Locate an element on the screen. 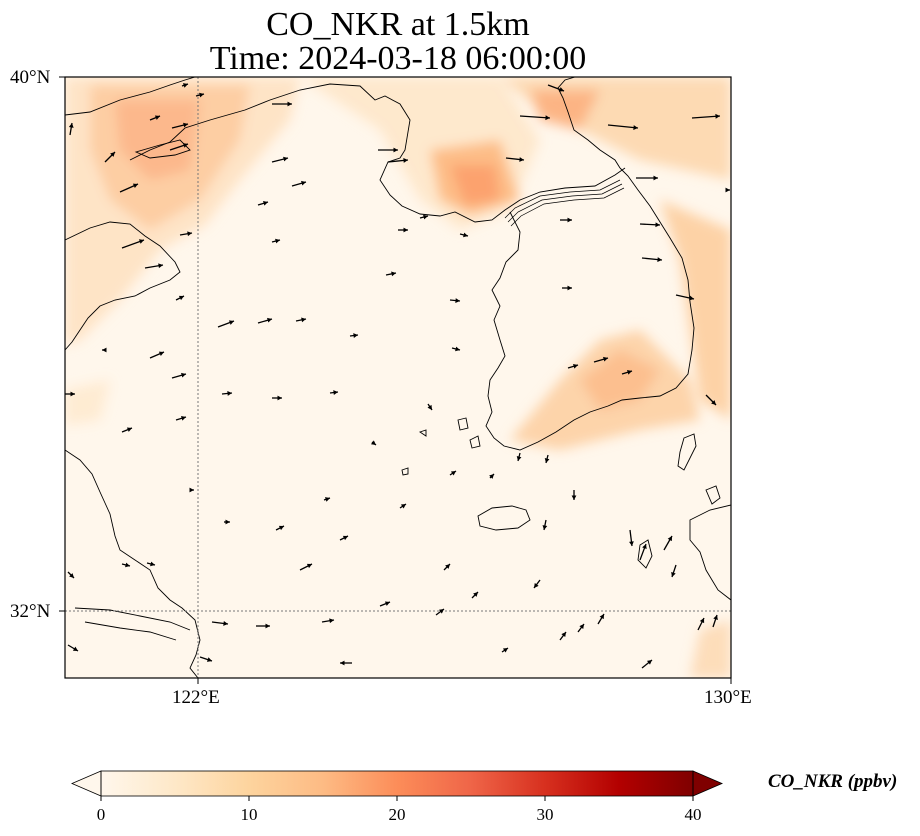 This screenshot has height=836, width=920. colorbar-gradient is located at coordinates (397, 783).